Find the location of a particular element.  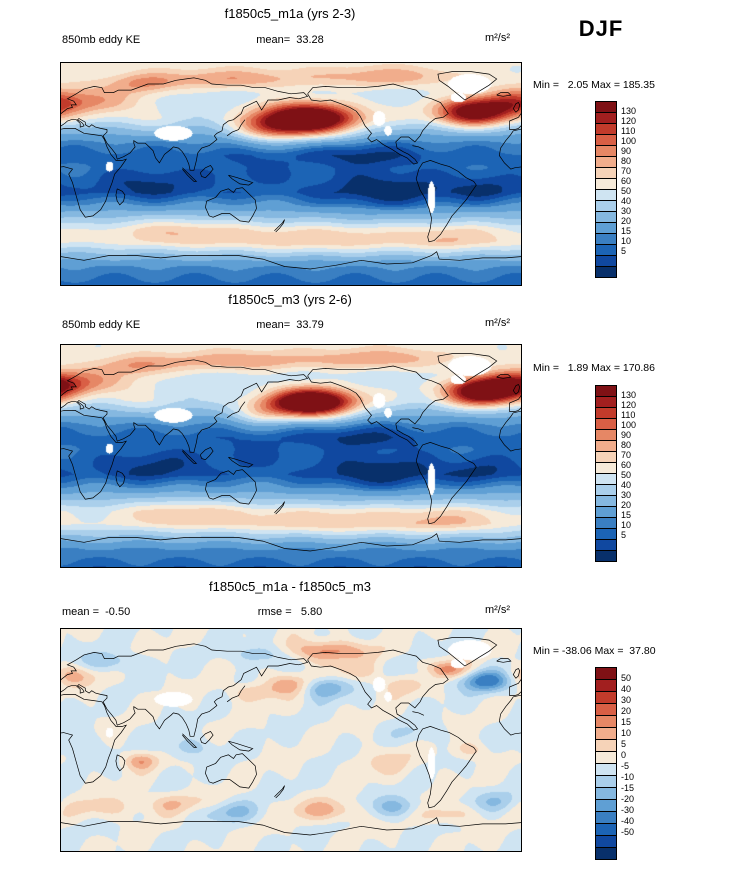

colorbar-tick-label: -15 is located at coordinates (628, 788).